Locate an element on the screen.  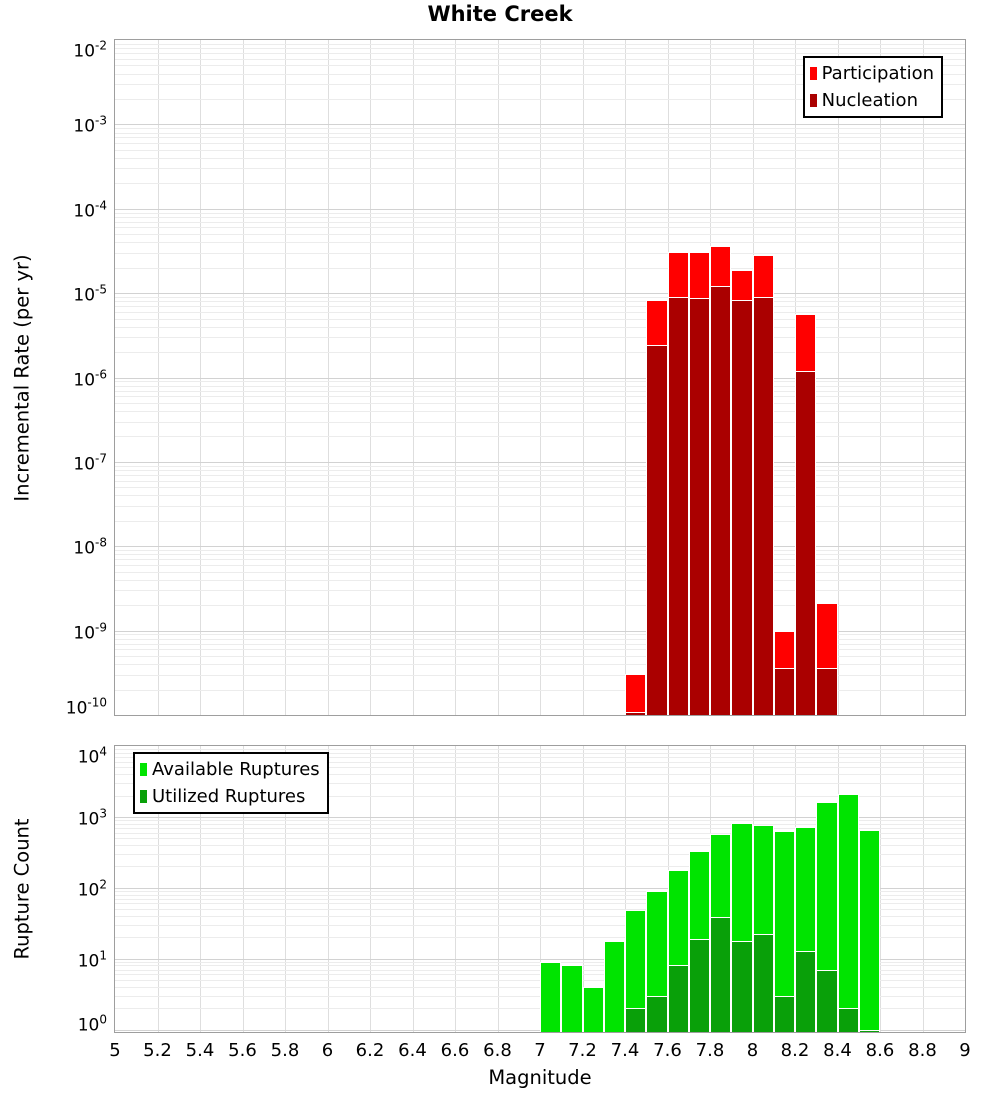
x-tick-label: 8.6 is located at coordinates (880, 1050).